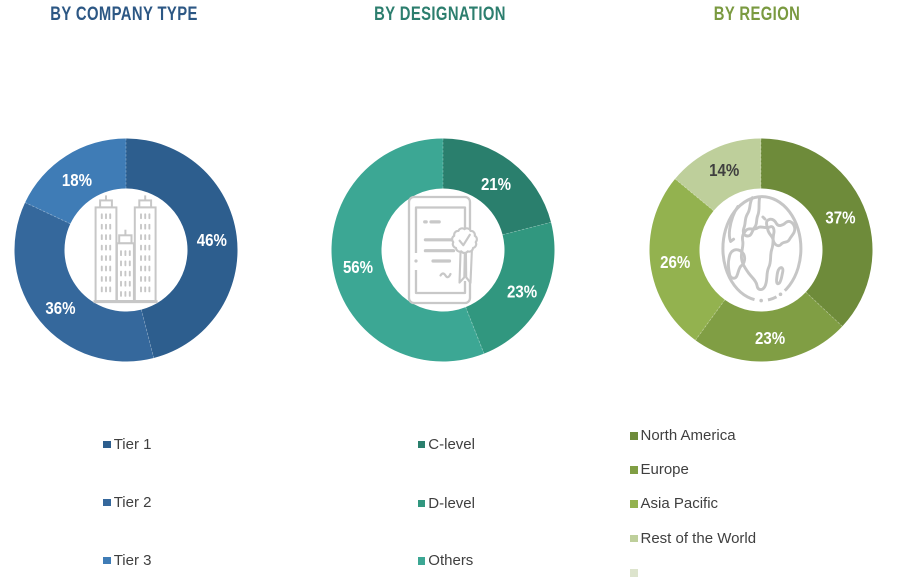 Image resolution: width=900 pixels, height=583 pixels. What do you see at coordinates (840, 218) in the screenshot?
I see `svg-text: 37%` at bounding box center [840, 218].